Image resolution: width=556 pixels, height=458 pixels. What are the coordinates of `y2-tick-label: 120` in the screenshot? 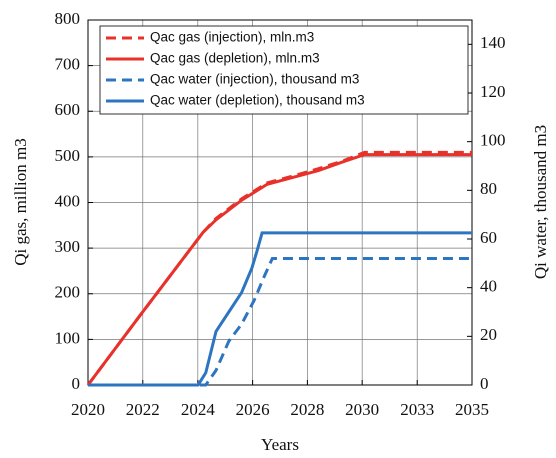 It's located at (493, 91).